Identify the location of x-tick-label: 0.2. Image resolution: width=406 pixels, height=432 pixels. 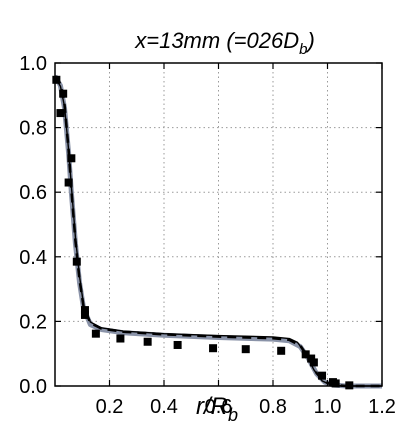
(110, 407).